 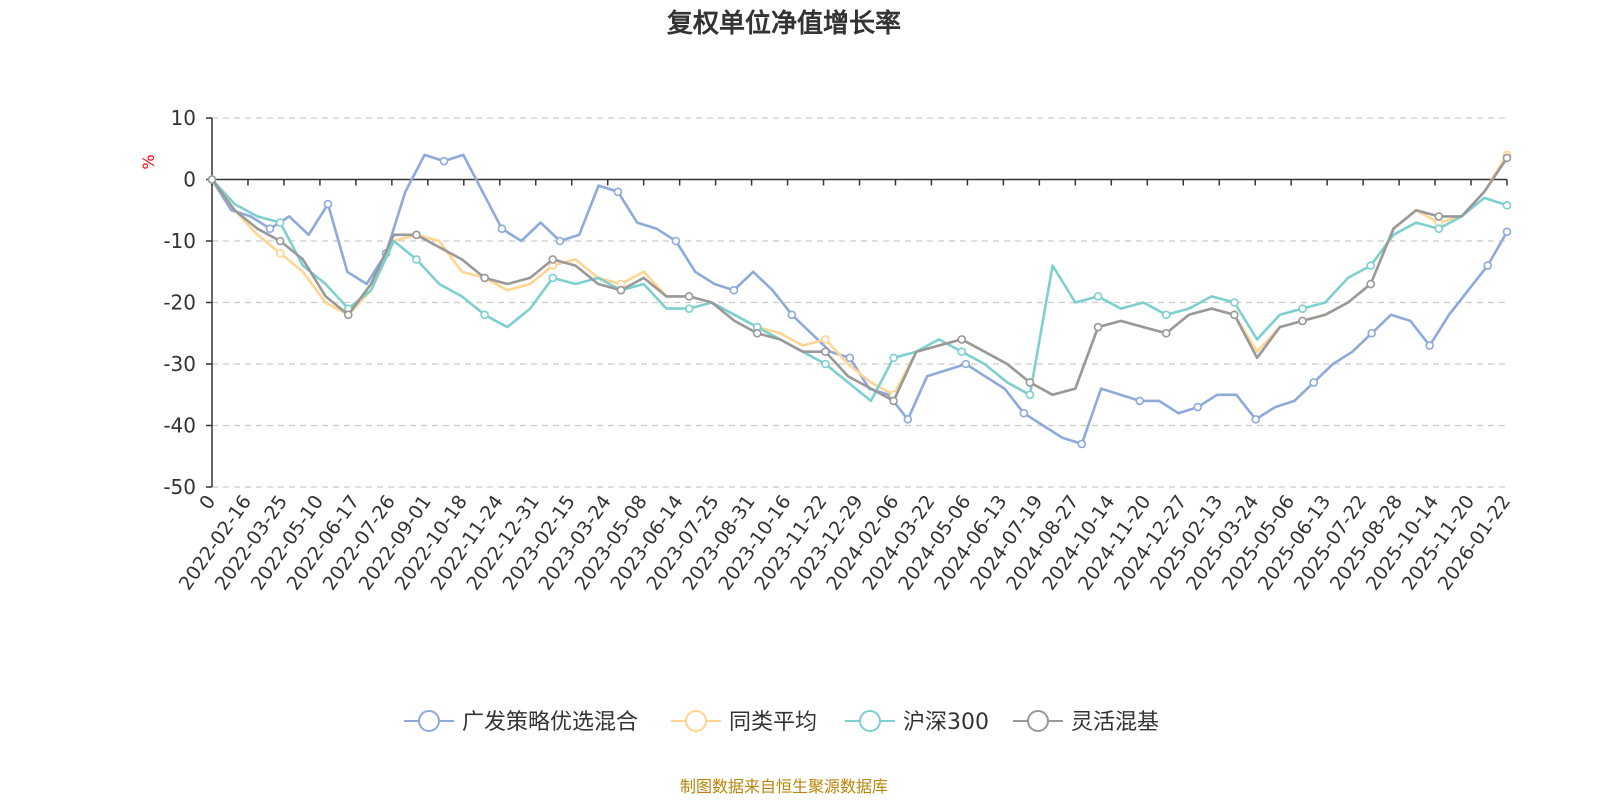 I want to click on y-tick-label-3: -20, so click(x=179, y=303).